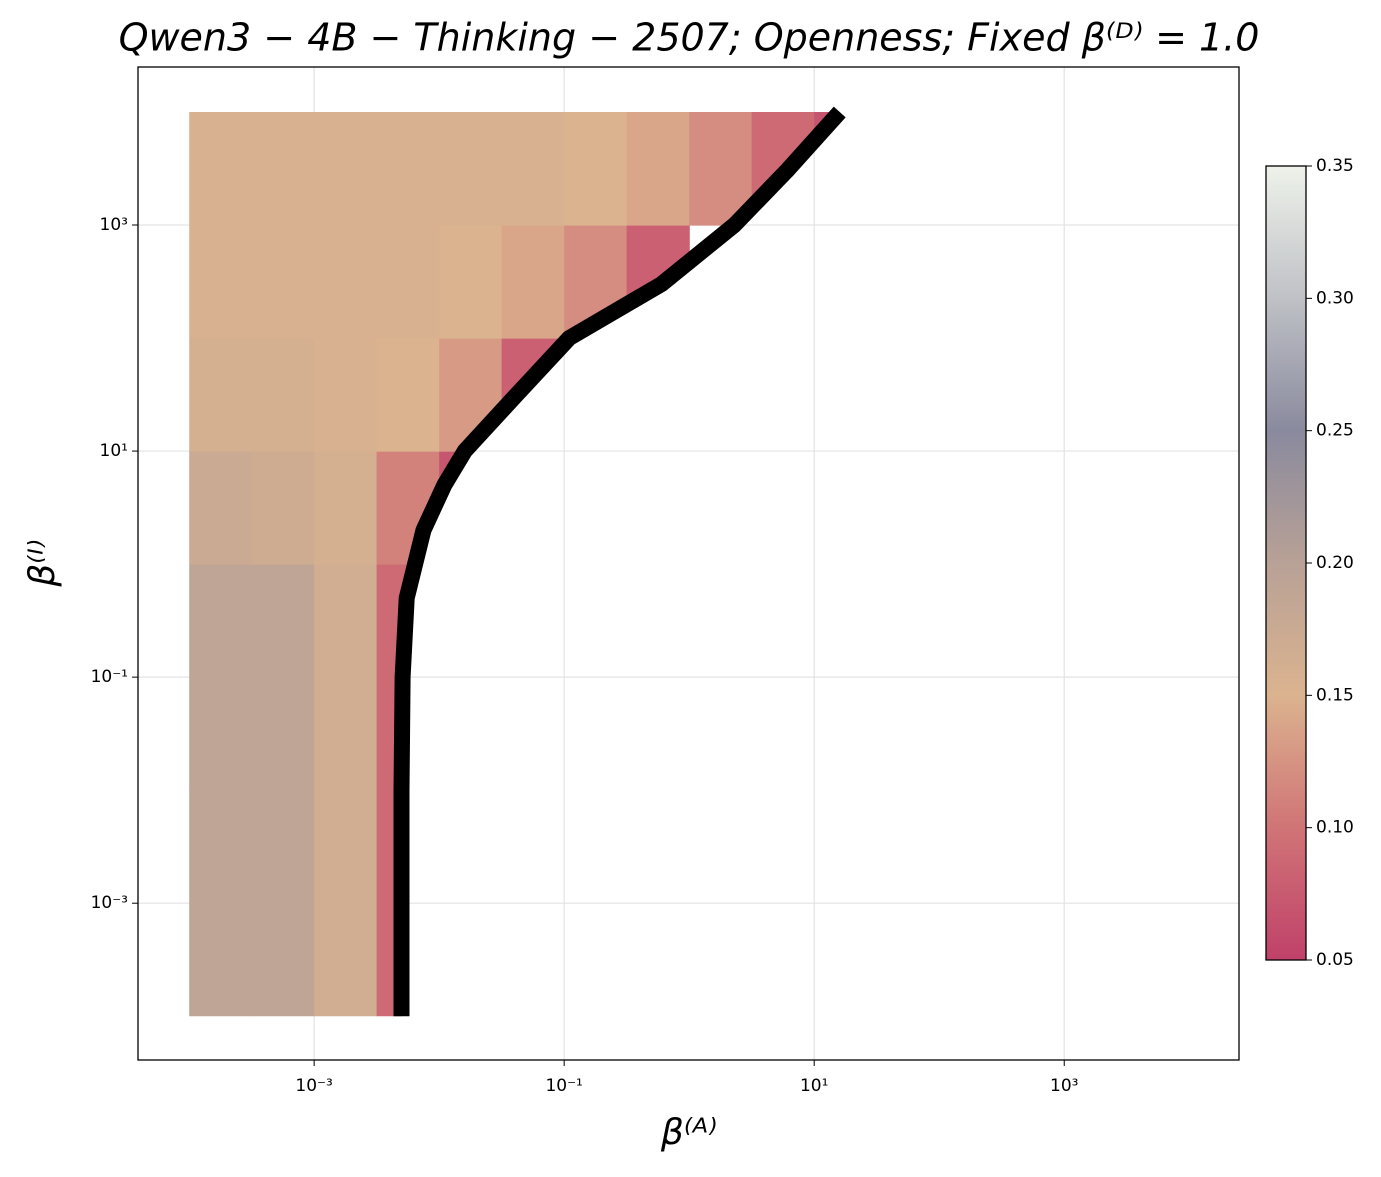 The width and height of the screenshot is (1381, 1177). Describe the element at coordinates (109, 903) in the screenshot. I see `y-tick-label: 10⁻³` at that location.